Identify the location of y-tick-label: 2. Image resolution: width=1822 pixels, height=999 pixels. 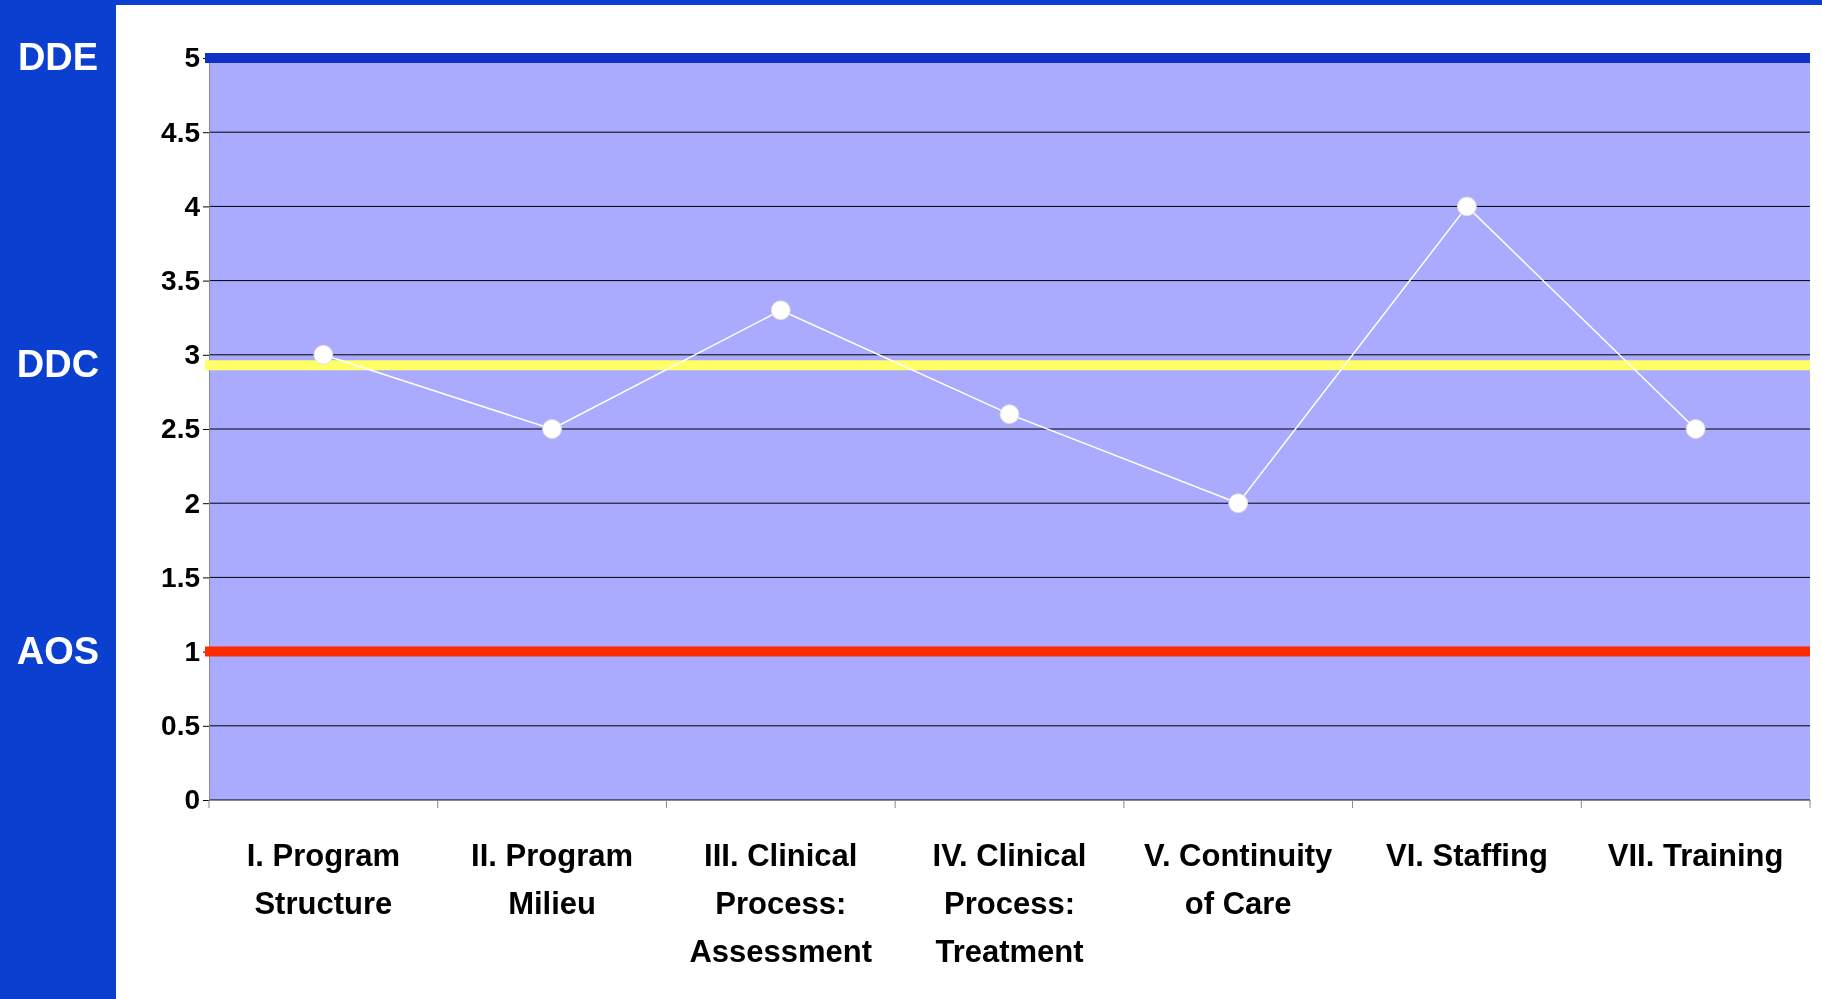
(192, 503).